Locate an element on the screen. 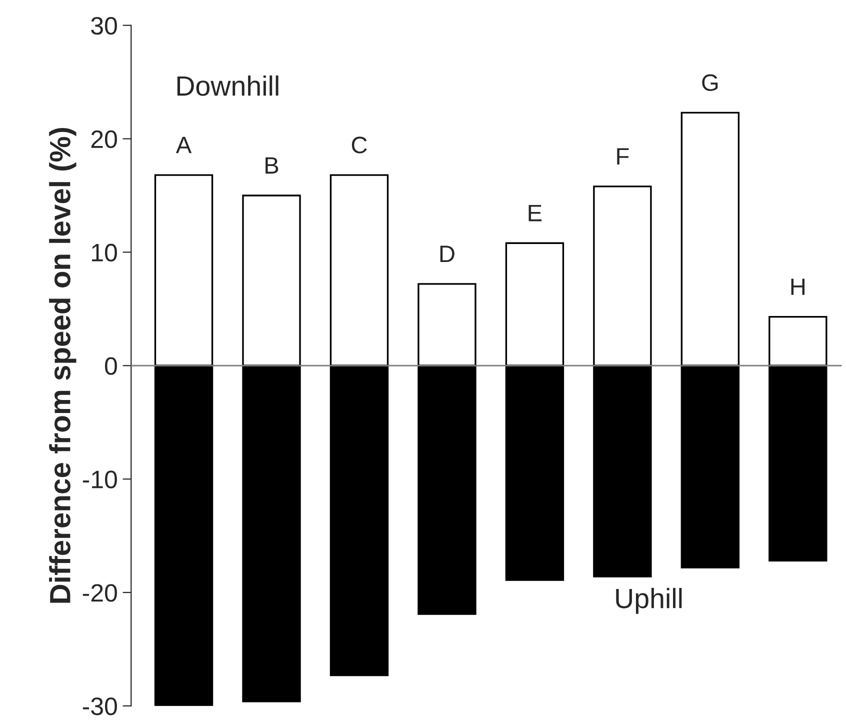 This screenshot has height=724, width=846. x-tick-label: A is located at coordinates (184, 145).